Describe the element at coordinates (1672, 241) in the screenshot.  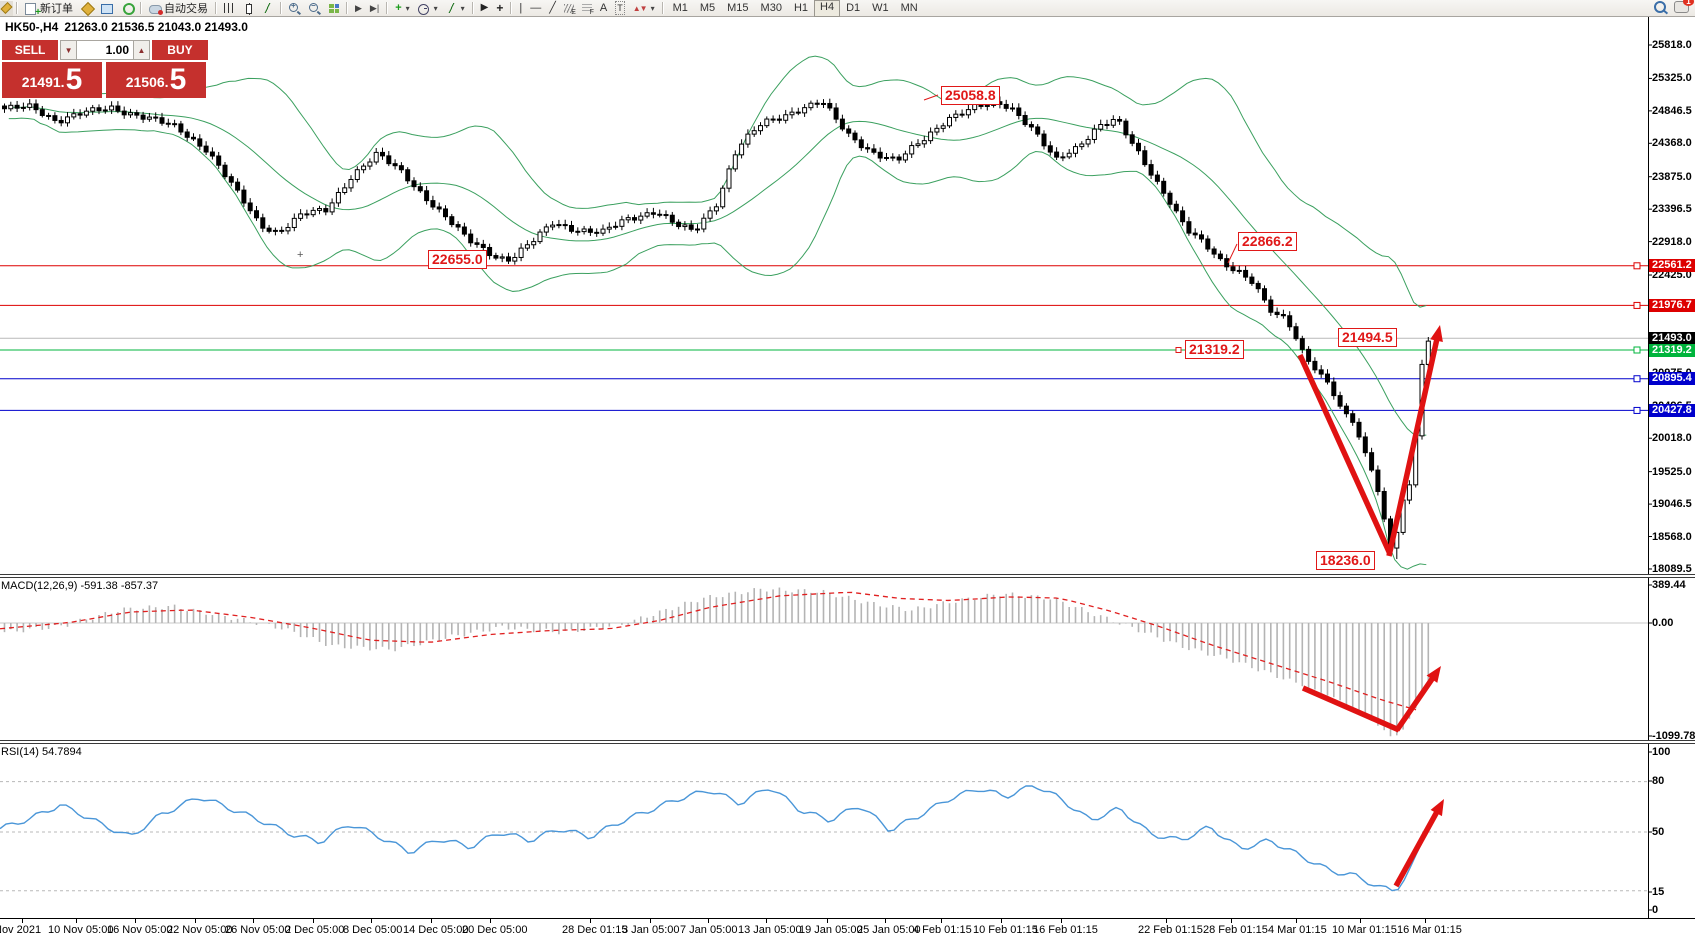
I see `price-axis-tick: 22918.0` at that location.